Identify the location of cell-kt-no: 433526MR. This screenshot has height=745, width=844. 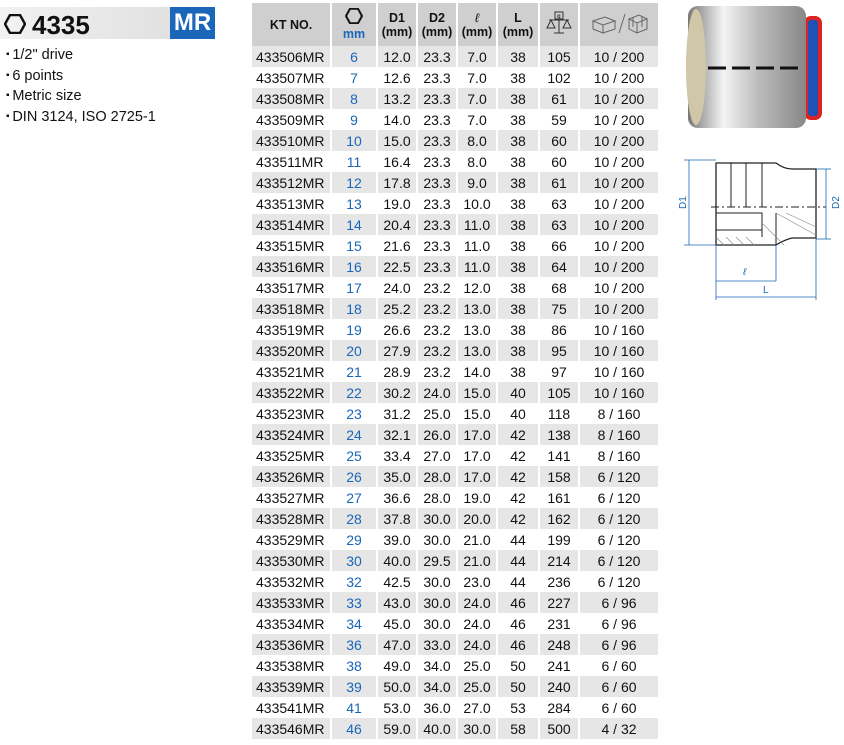
(291, 476).